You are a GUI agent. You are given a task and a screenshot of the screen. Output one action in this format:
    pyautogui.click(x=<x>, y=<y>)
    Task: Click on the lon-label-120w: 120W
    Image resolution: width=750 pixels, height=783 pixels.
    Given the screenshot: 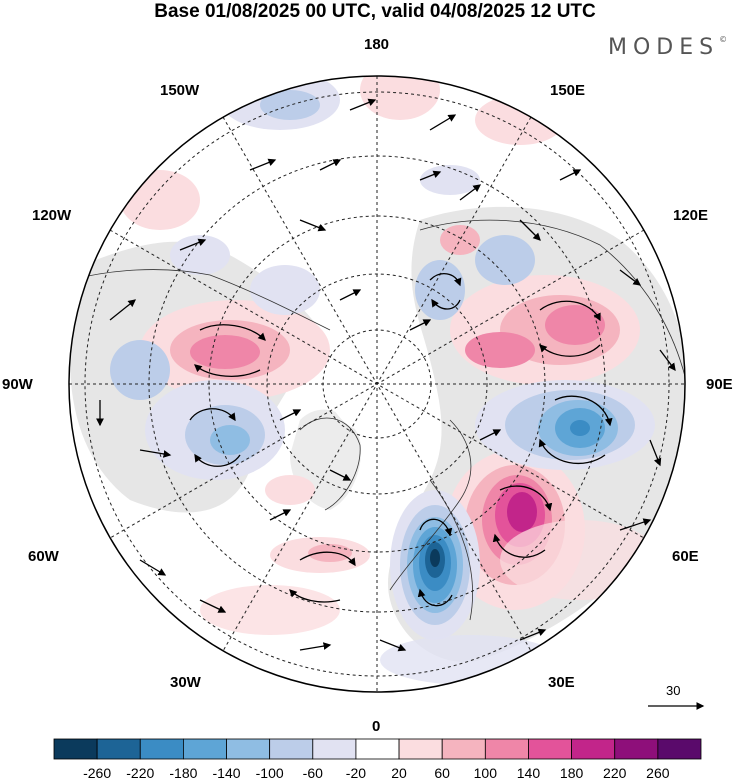 What is the action you would take?
    pyautogui.click(x=52, y=215)
    